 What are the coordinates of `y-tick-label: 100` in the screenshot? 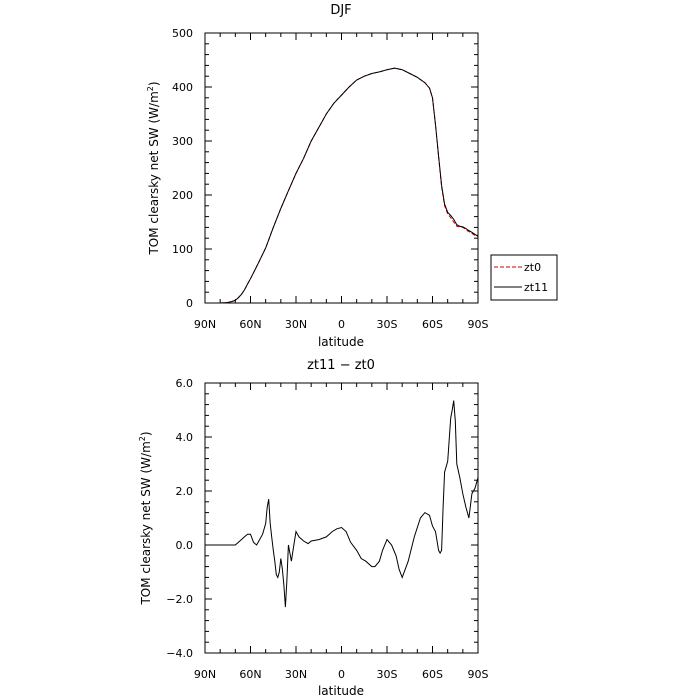 It's located at (182, 249).